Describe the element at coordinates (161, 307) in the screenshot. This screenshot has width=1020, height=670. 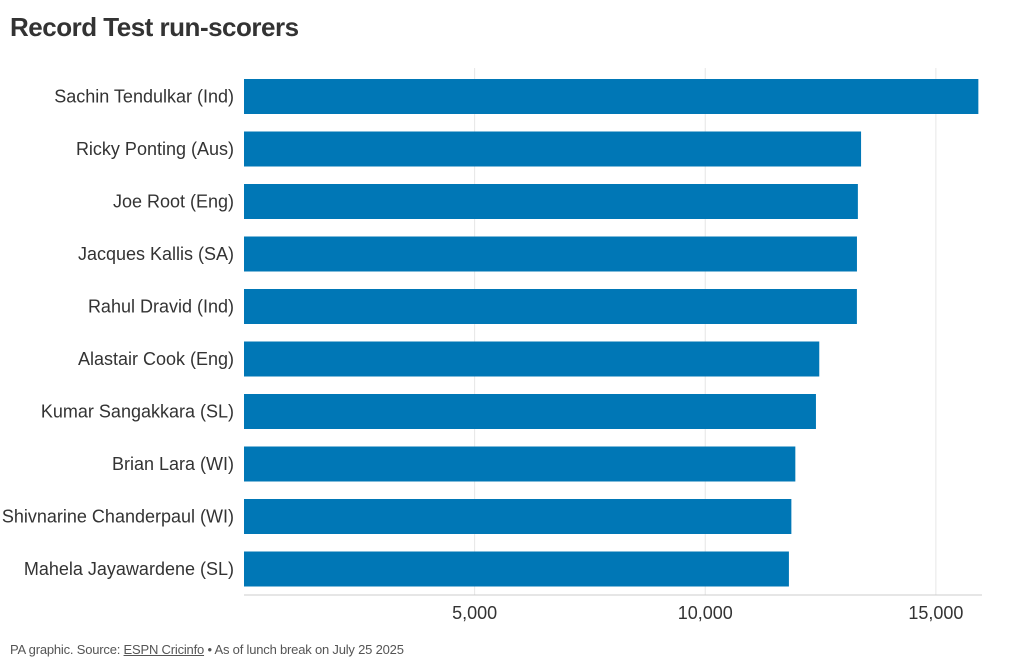
I see `category-label-4: Rahul Dravid (Ind)` at that location.